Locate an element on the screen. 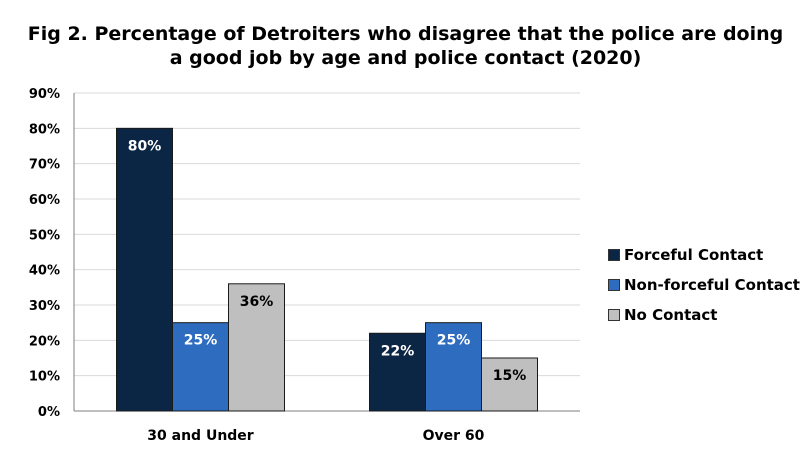 The width and height of the screenshot is (811, 476). data-label: 36% is located at coordinates (257, 302).